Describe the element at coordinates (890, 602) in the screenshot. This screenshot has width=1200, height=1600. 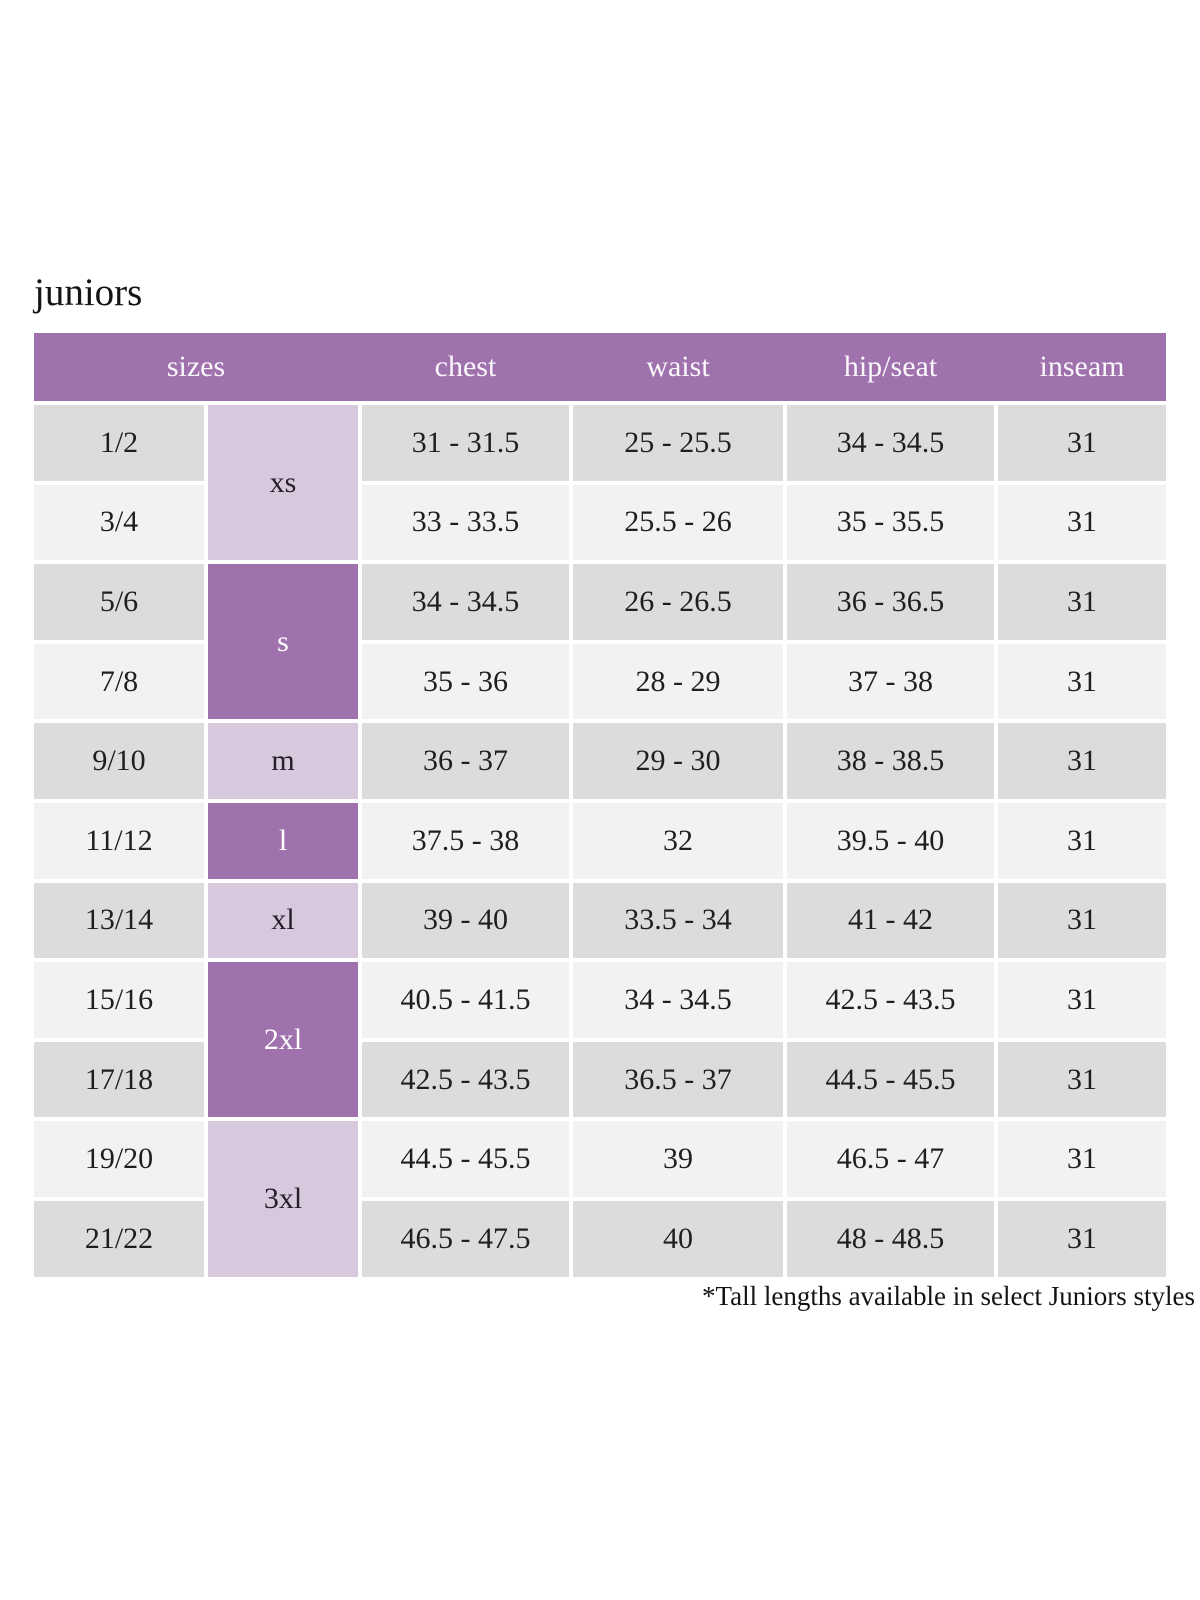
I see `hip-seat-cell: 36 - 36.5` at that location.